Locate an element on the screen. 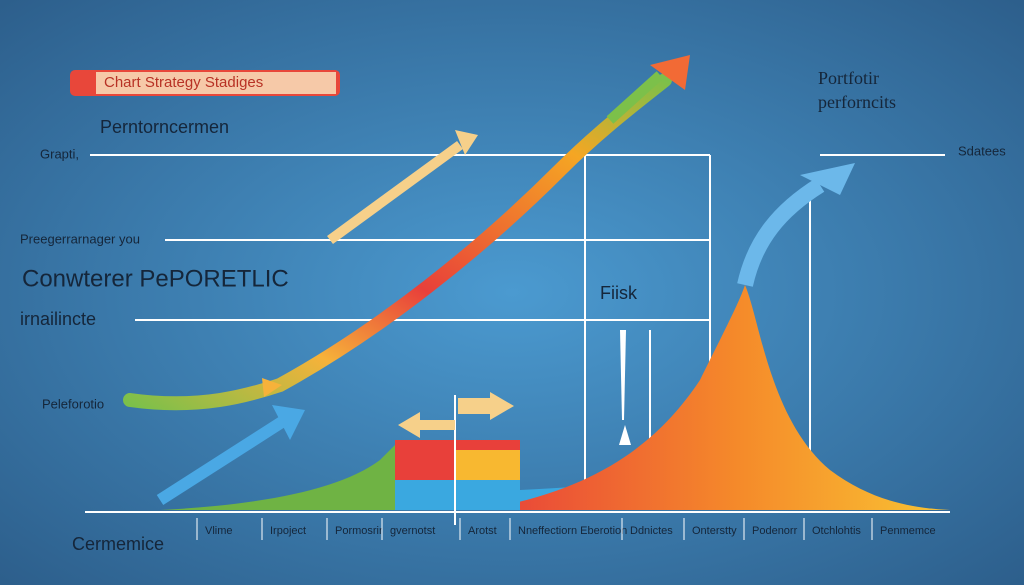  axis-label: Pormosrir is located at coordinates (359, 531).